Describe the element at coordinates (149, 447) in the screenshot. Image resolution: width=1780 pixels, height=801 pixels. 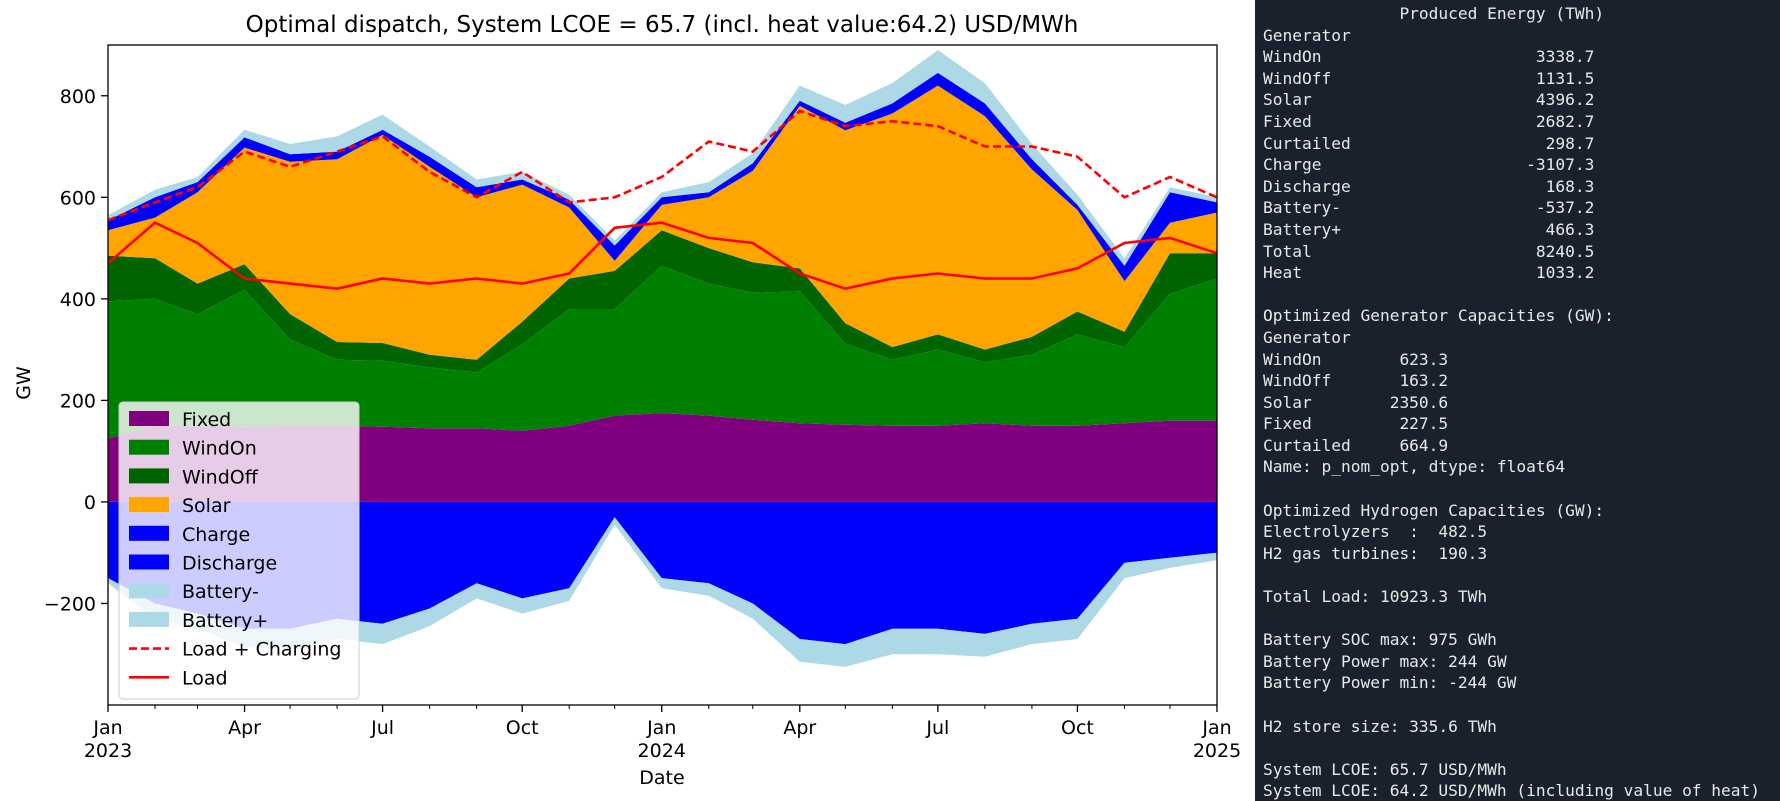
I see `legend-swatch-windon` at that location.